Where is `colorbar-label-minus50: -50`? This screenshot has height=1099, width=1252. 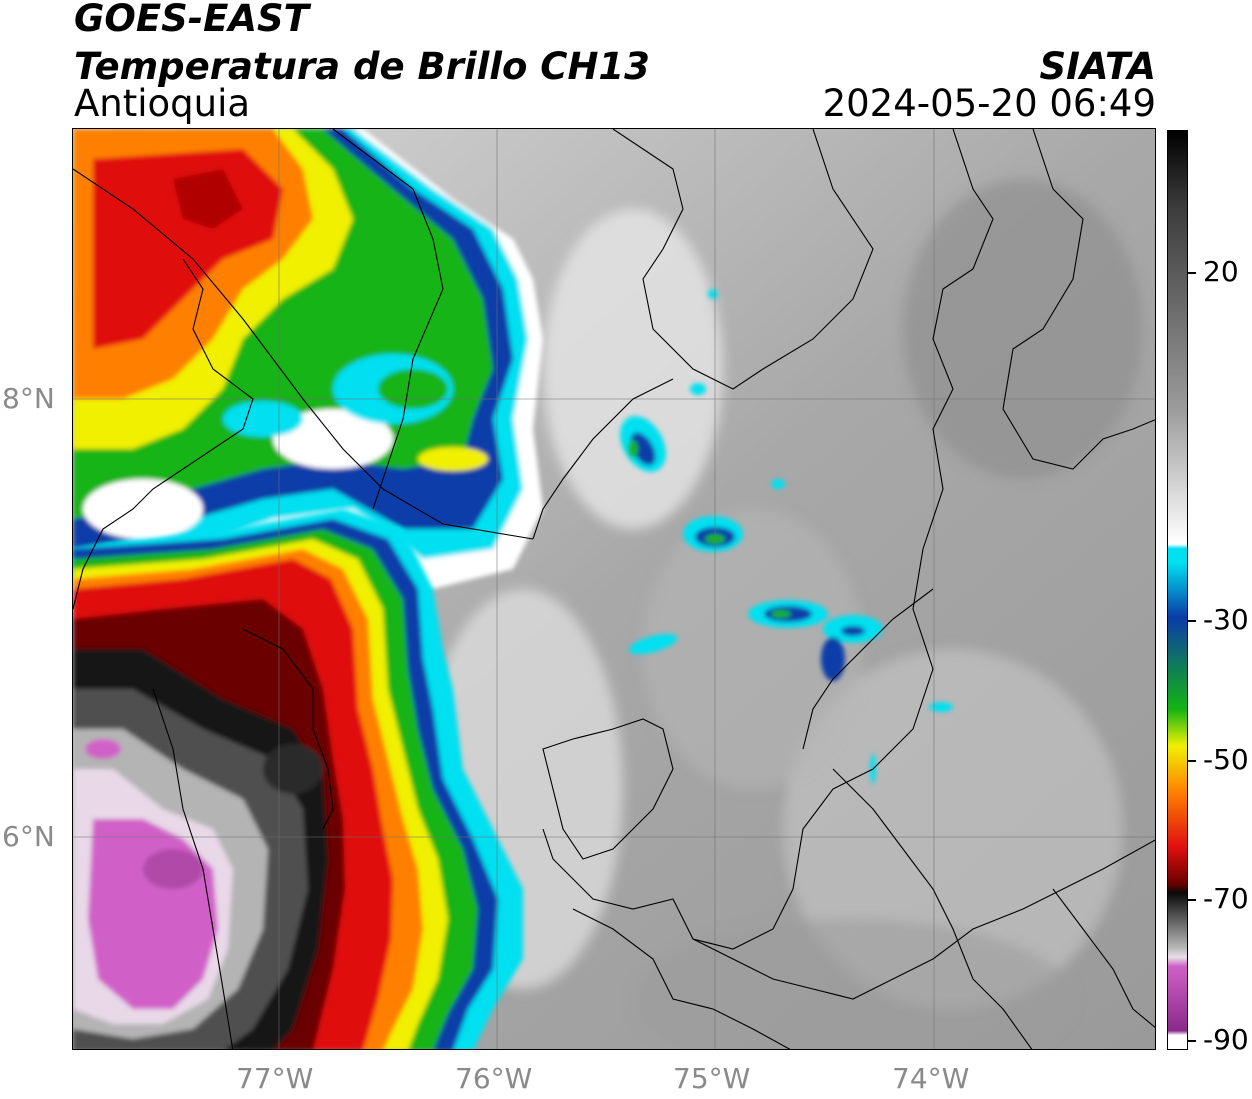
colorbar-label-minus50: -50 is located at coordinates (1226, 759).